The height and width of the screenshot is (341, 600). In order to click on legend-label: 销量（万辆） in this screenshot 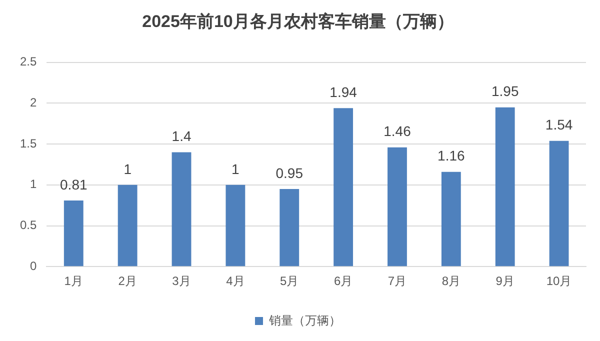, I will do `click(304, 320)`.